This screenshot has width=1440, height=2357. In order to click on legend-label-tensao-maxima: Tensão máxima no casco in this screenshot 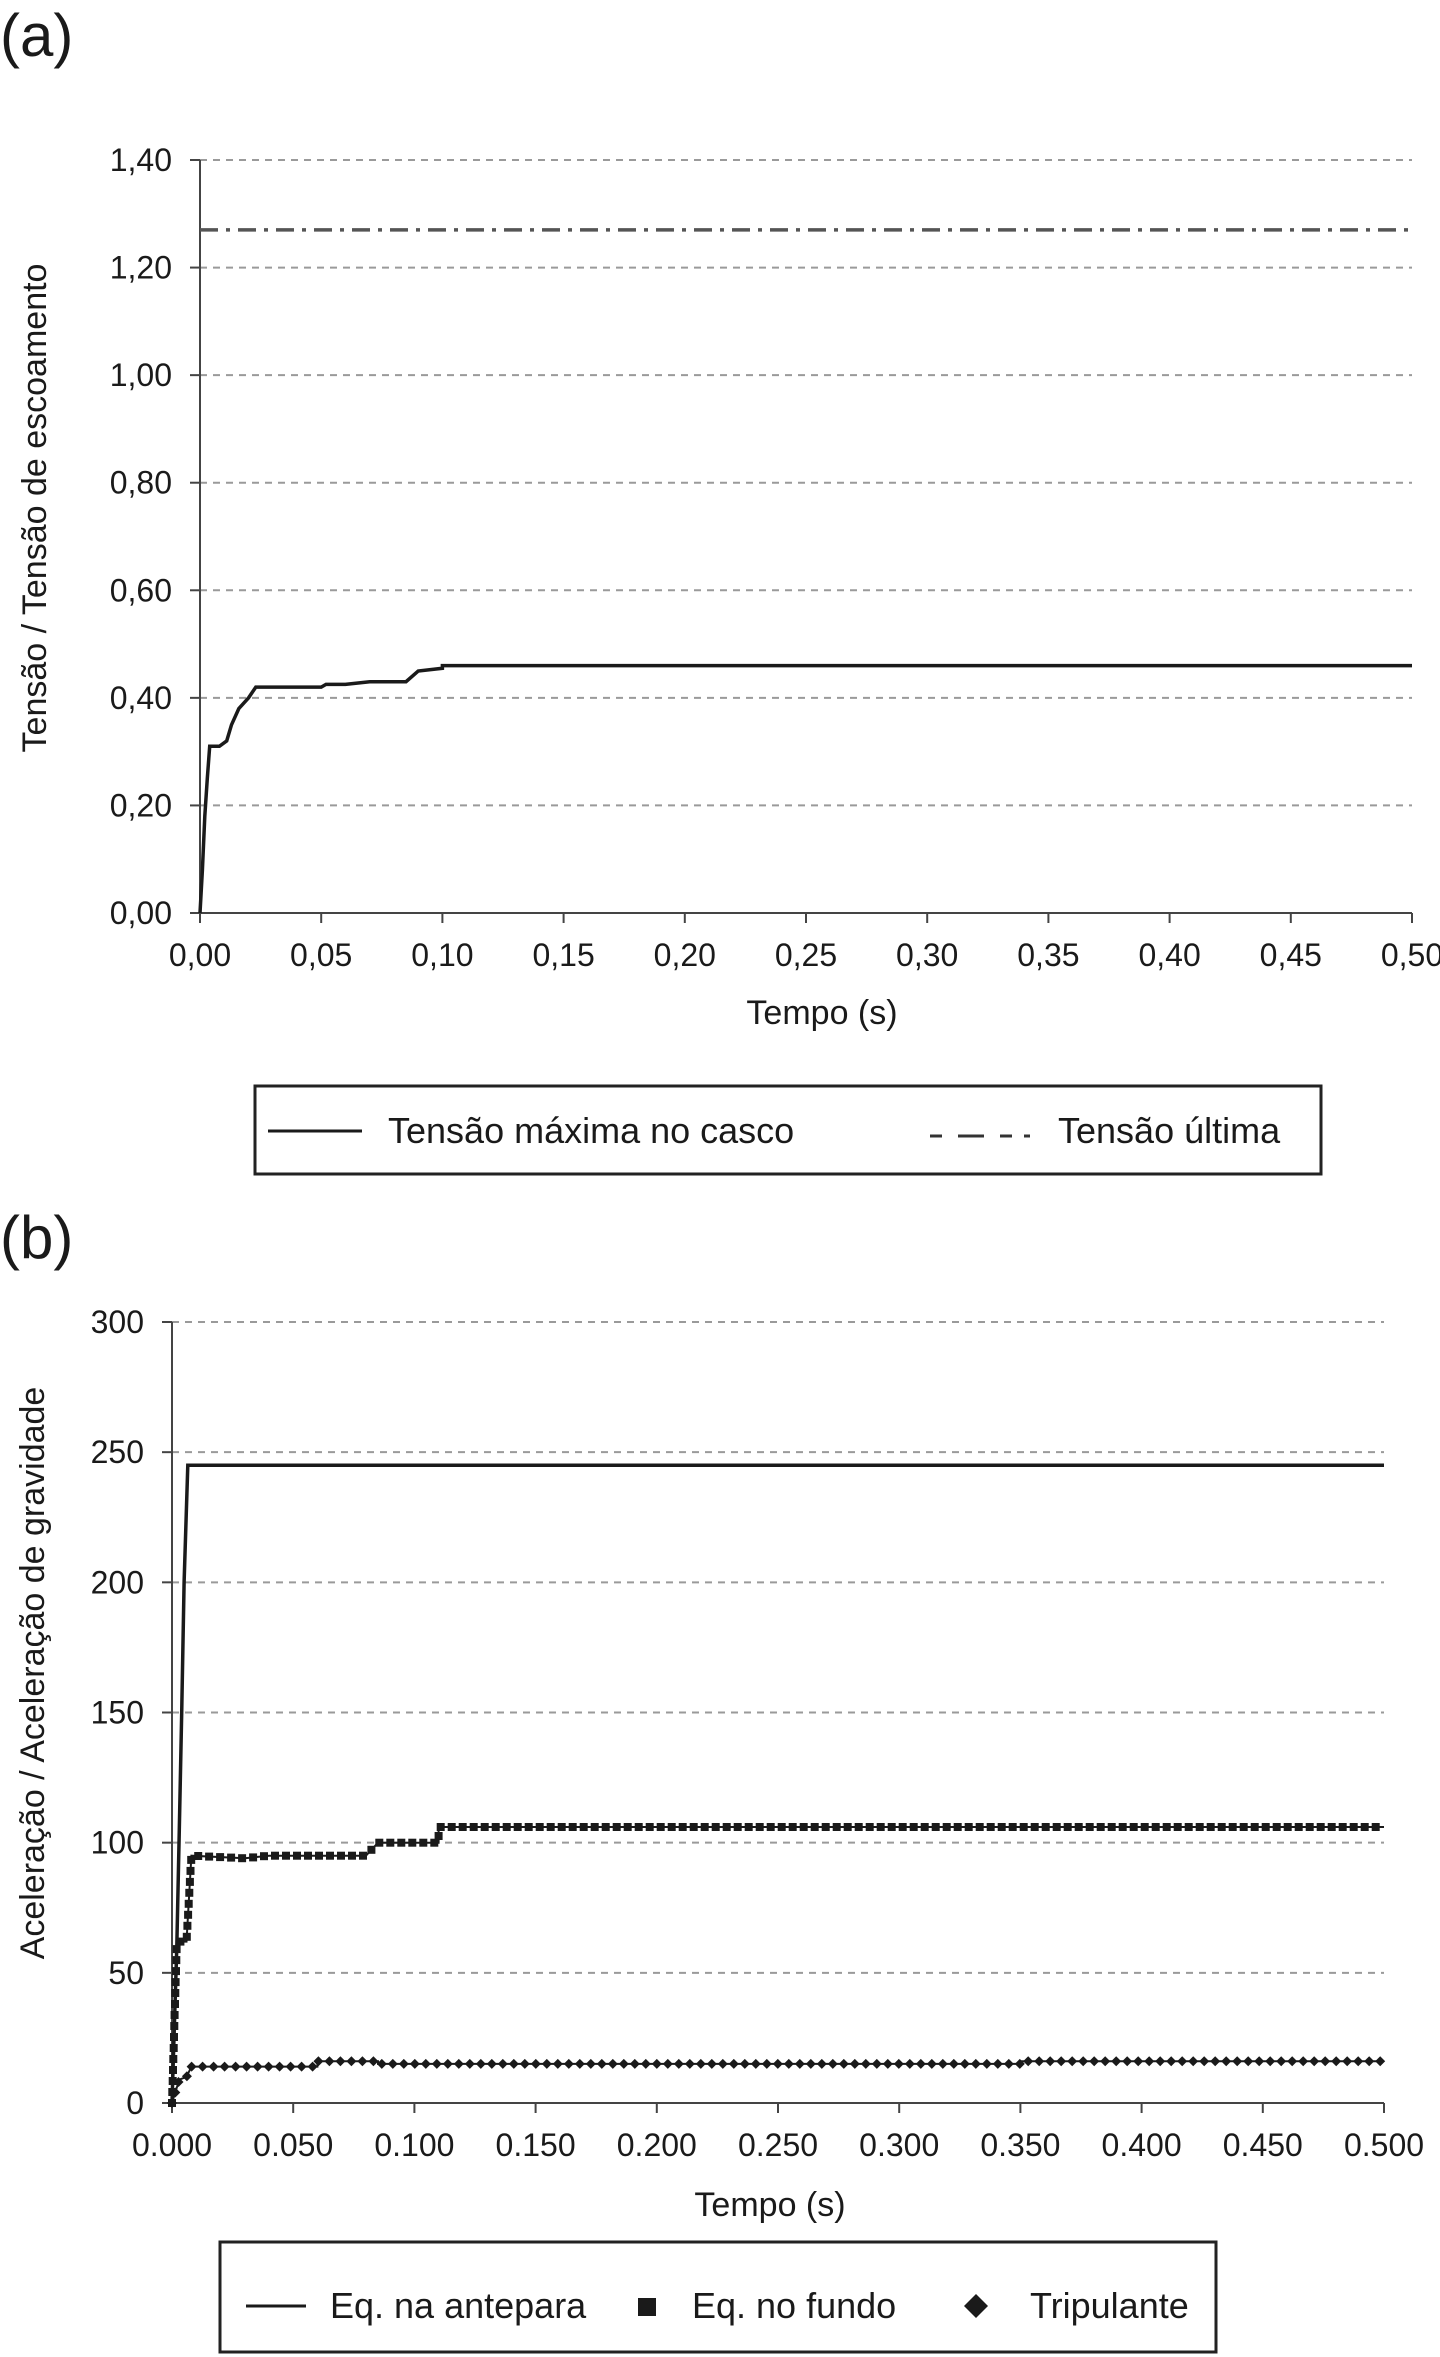, I will do `click(591, 1130)`.